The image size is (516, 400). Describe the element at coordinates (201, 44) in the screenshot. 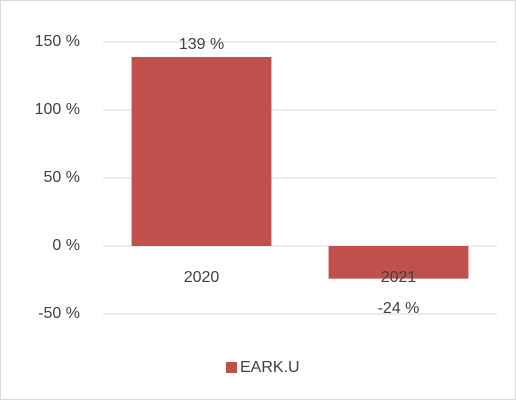

I see `data-label: 139 %` at that location.